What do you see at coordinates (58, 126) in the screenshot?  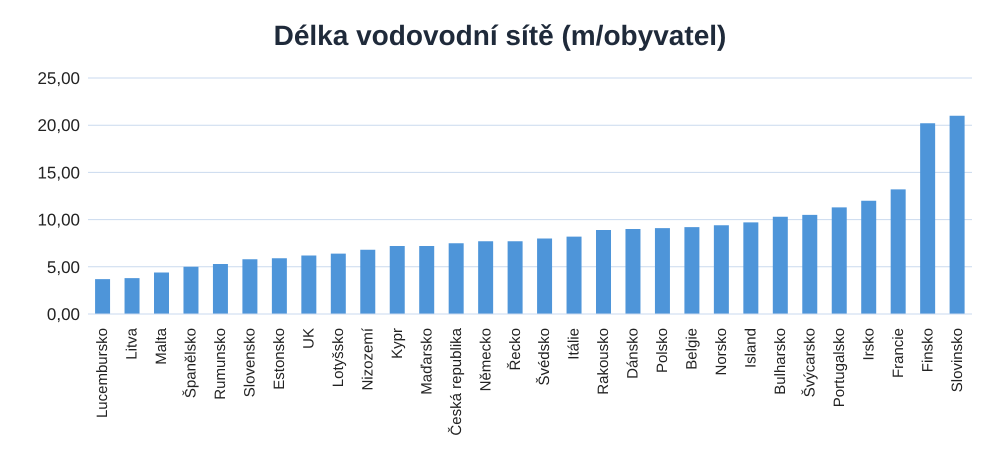 I see `y-tick-label: 20,00` at bounding box center [58, 126].